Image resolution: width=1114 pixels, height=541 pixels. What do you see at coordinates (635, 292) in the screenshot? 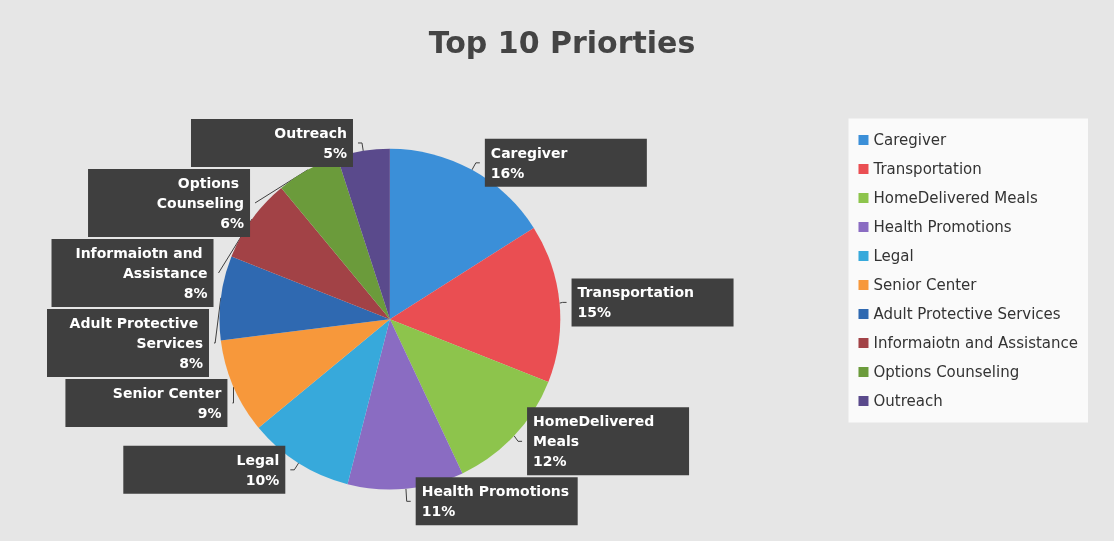
I see `slice-label: Transportation` at bounding box center [635, 292].